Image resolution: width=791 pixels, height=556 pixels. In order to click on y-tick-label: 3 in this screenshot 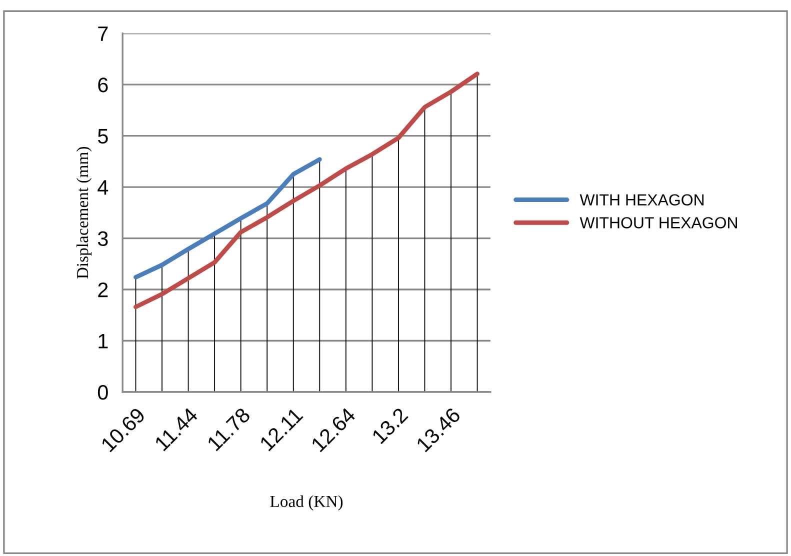, I will do `click(103, 238)`.